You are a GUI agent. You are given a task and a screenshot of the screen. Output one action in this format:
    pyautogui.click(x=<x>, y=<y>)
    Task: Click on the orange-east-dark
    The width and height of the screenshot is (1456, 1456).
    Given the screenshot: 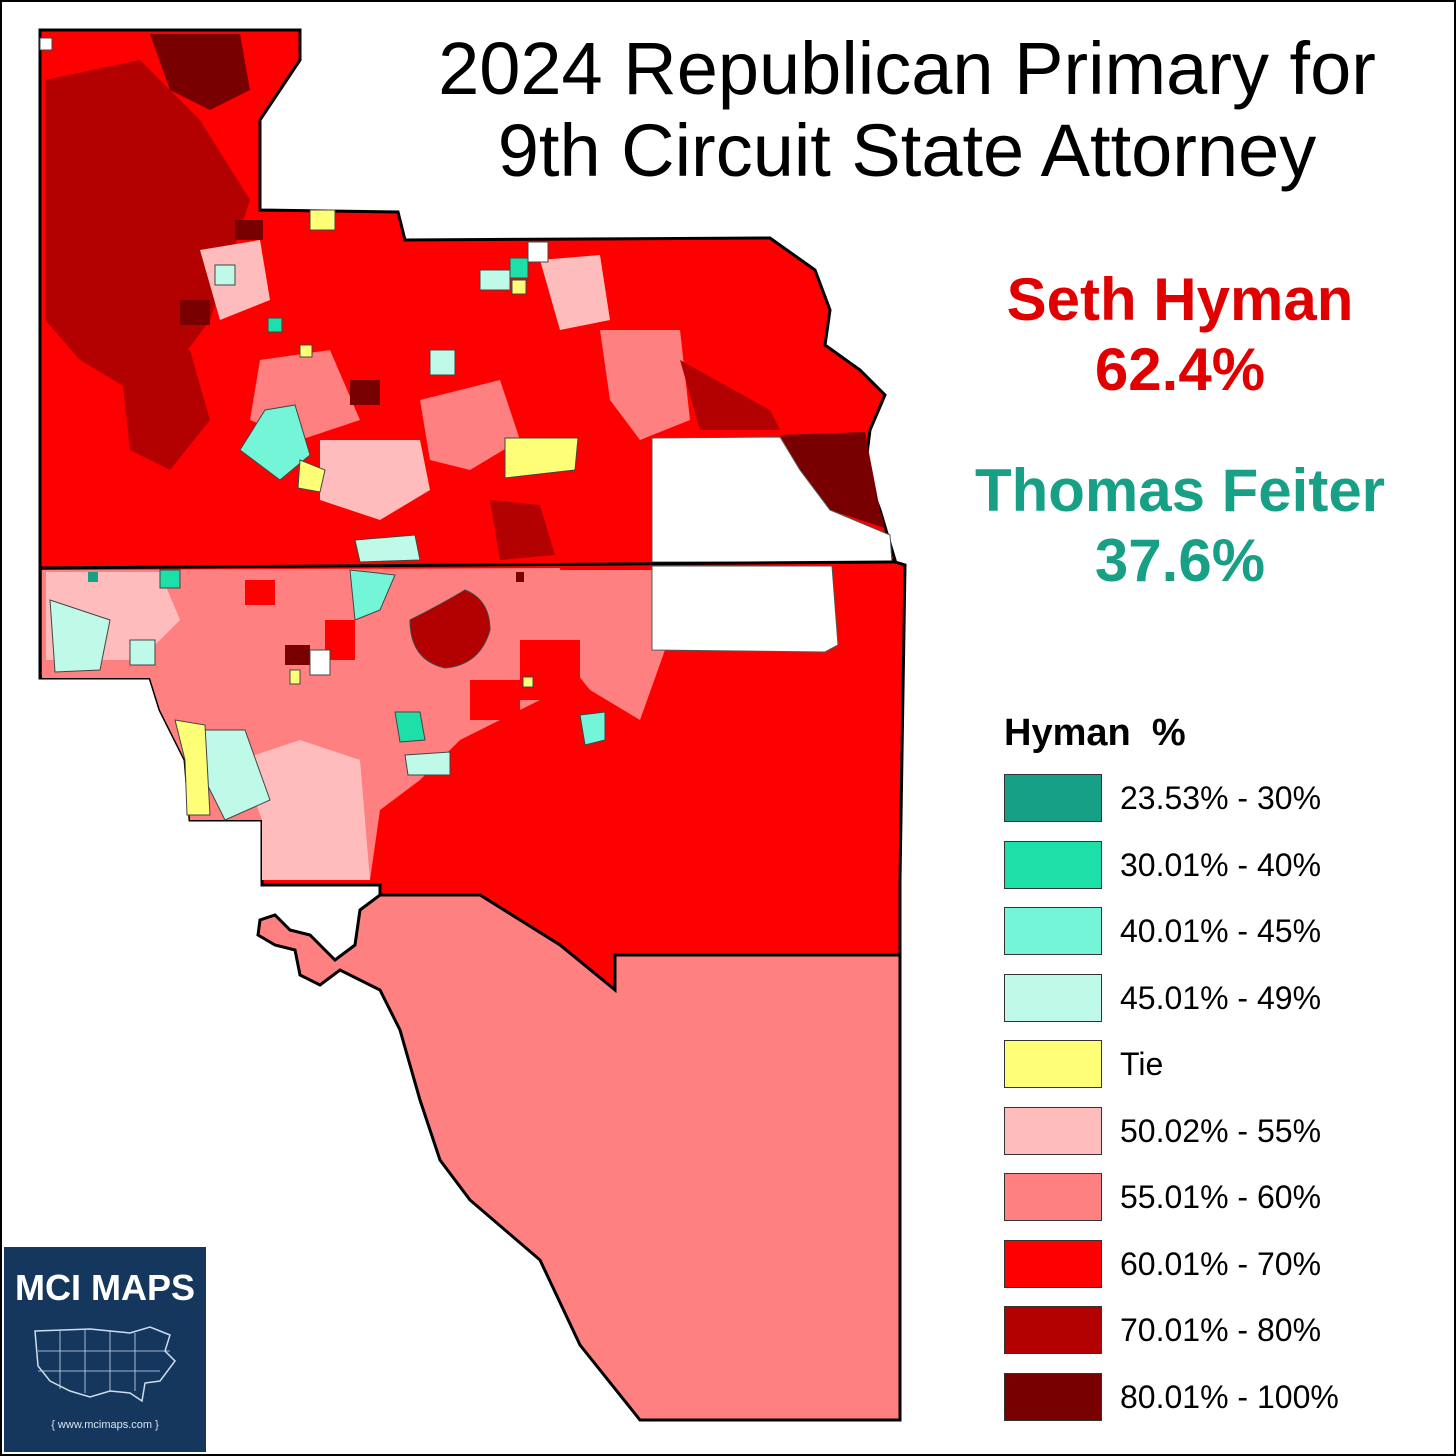 What is the action you would take?
    pyautogui.click(x=730, y=395)
    